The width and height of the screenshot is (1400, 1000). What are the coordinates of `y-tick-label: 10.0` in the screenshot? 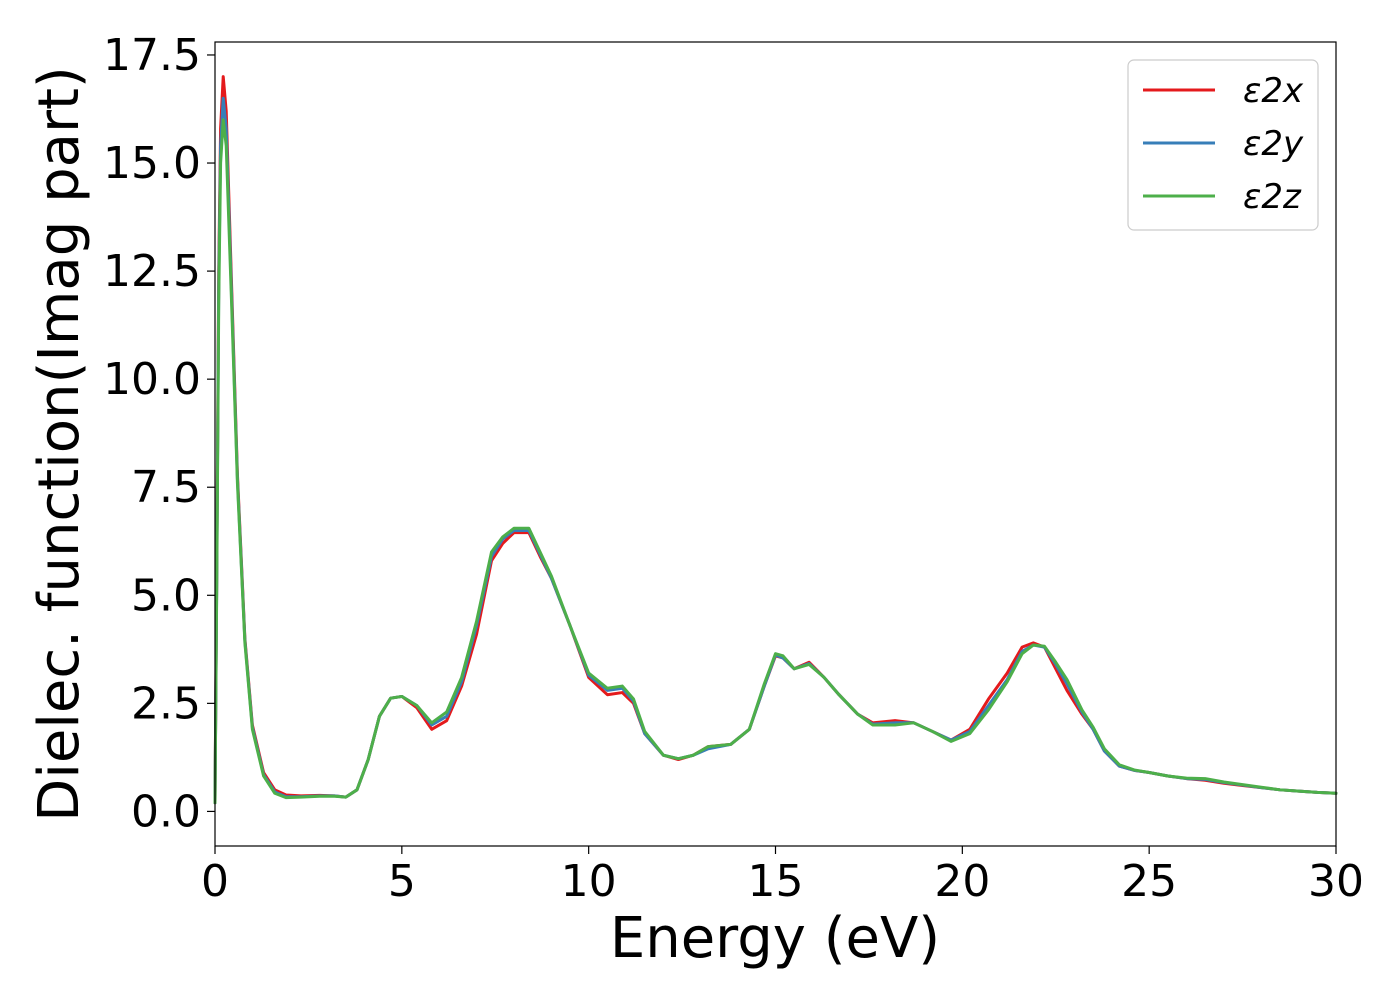 It's located at (152, 379).